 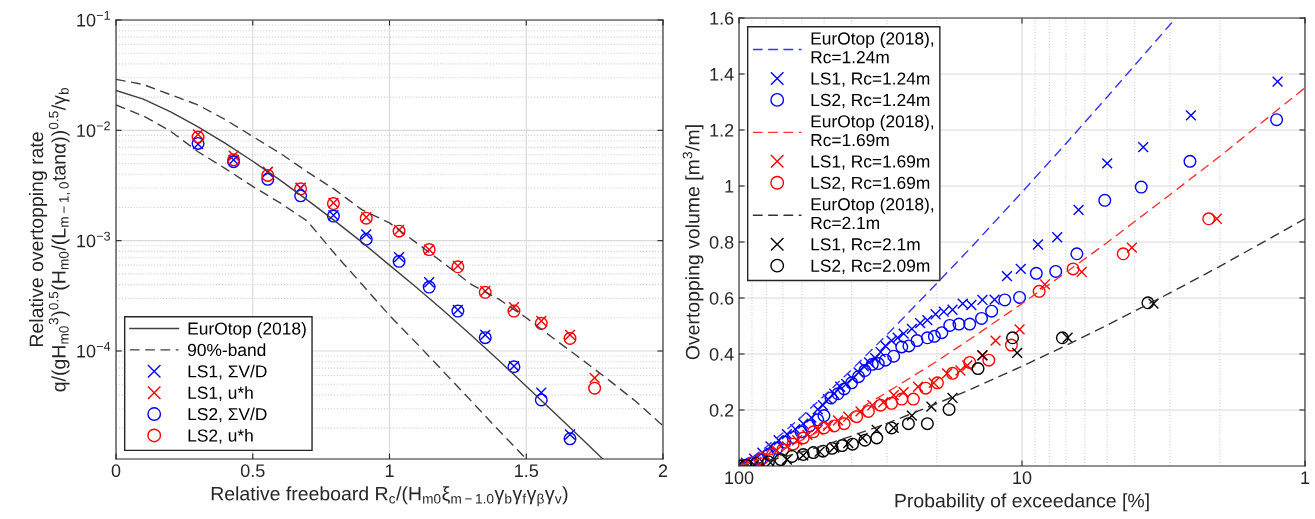 What do you see at coordinates (865, 245) in the screenshot?
I see `legend-label: LS1, Rc=2.1m` at bounding box center [865, 245].